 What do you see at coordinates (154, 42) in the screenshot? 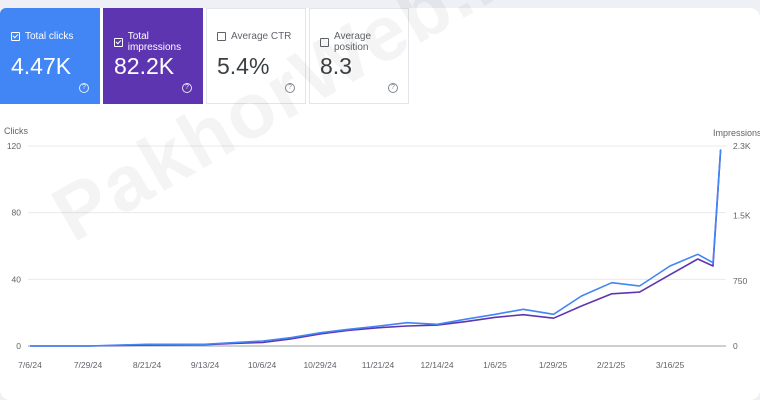
I see `metric-label: Total impressions` at bounding box center [154, 42].